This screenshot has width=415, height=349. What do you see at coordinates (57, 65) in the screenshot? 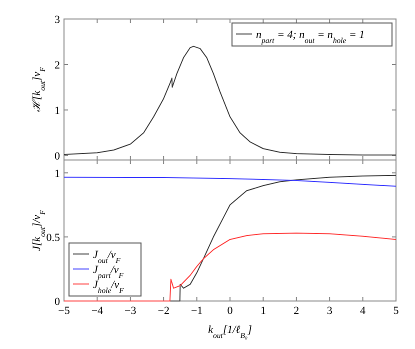
I see `y-tick-label: 2` at bounding box center [57, 65].